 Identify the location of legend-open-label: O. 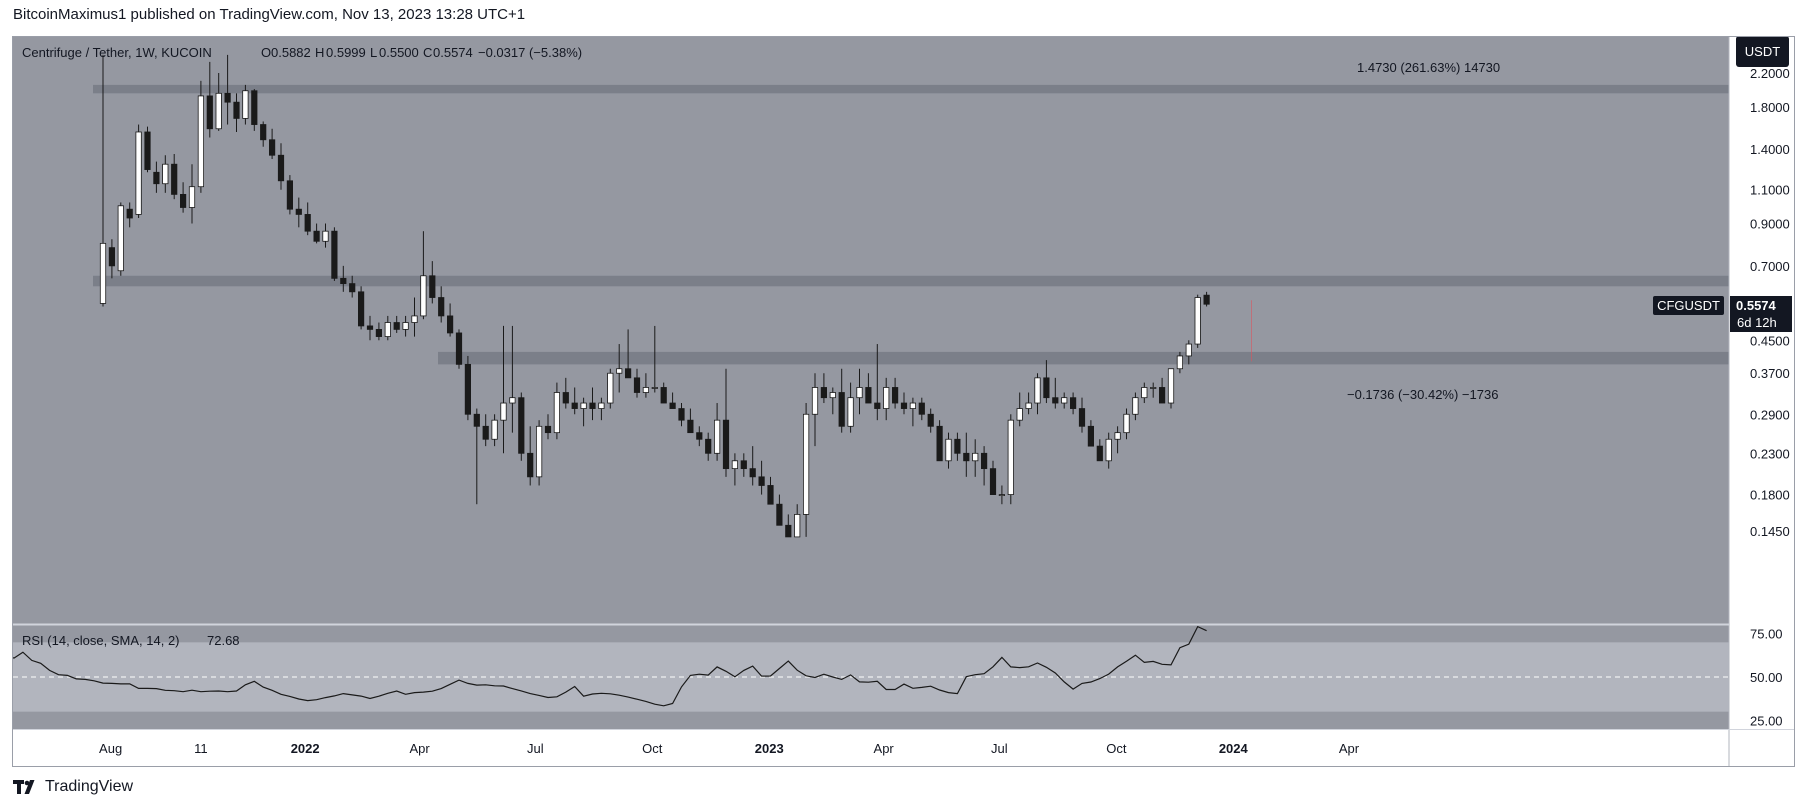
(266, 52).